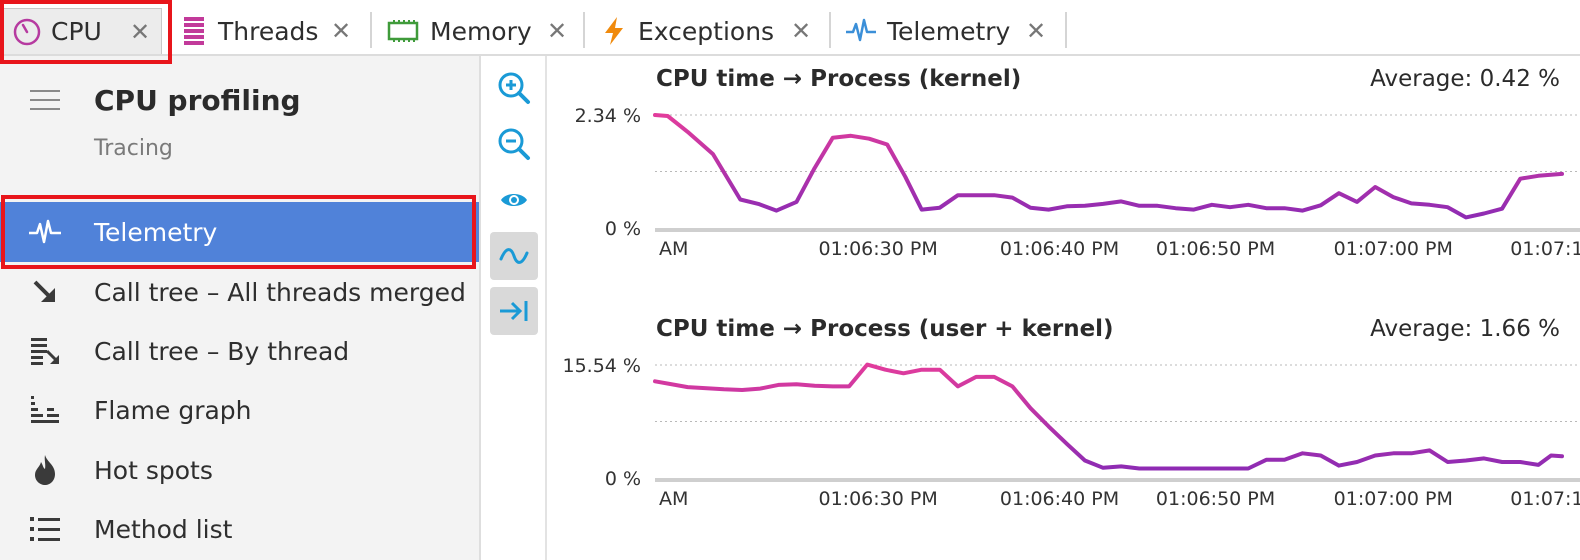  I want to click on hamburger-menu-icon, so click(45, 101).